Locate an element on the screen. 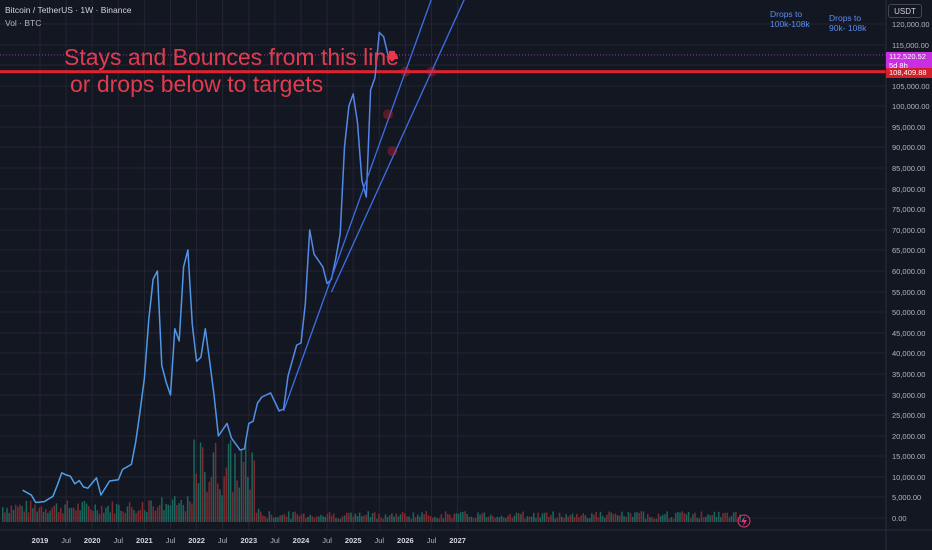 This screenshot has height=550, width=932. trendlines is located at coordinates (374, 206).